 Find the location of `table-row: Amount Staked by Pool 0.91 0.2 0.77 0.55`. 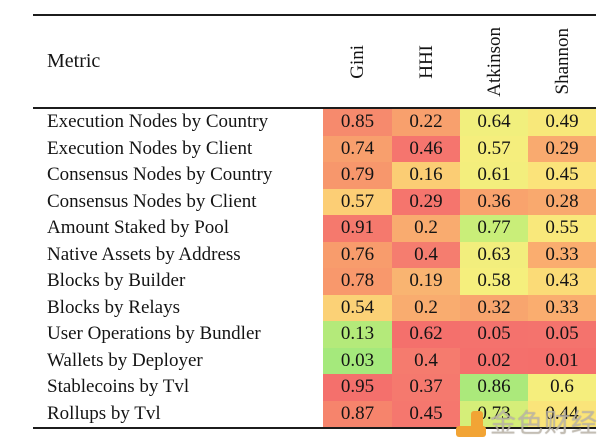

table-row: Amount Staked by Pool 0.91 0.2 0.77 0.55 is located at coordinates (314, 228).